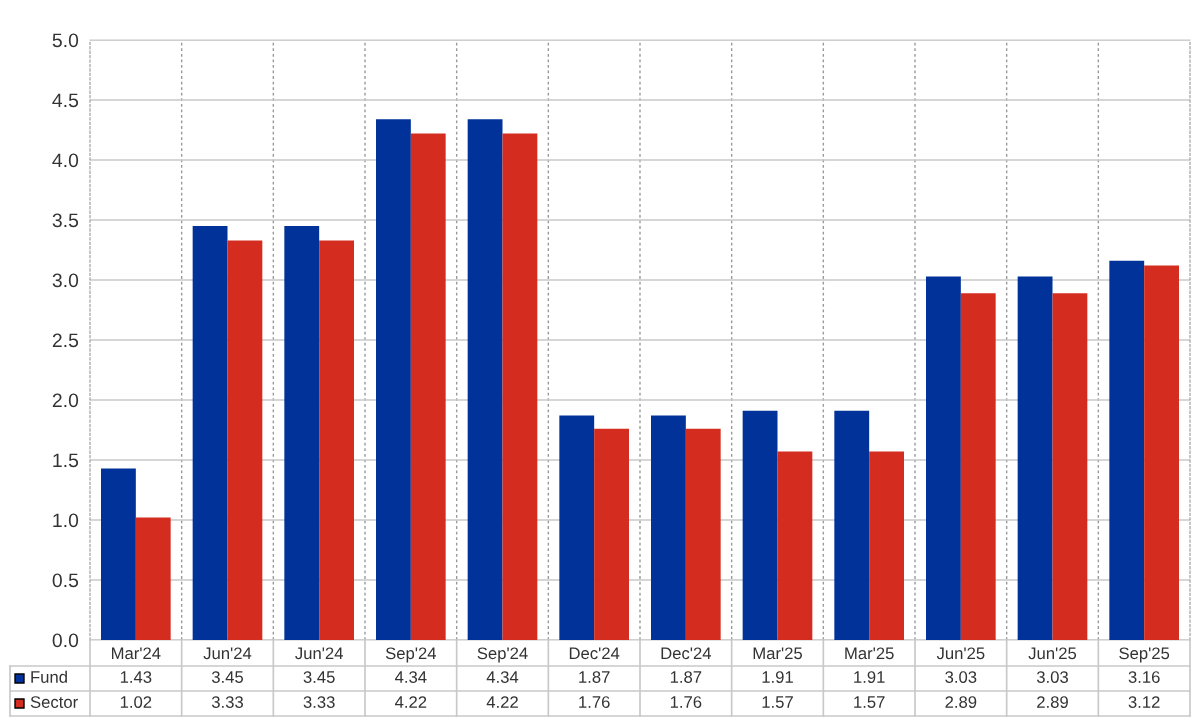  I want to click on y-tick-label: 5.0, so click(65, 40).